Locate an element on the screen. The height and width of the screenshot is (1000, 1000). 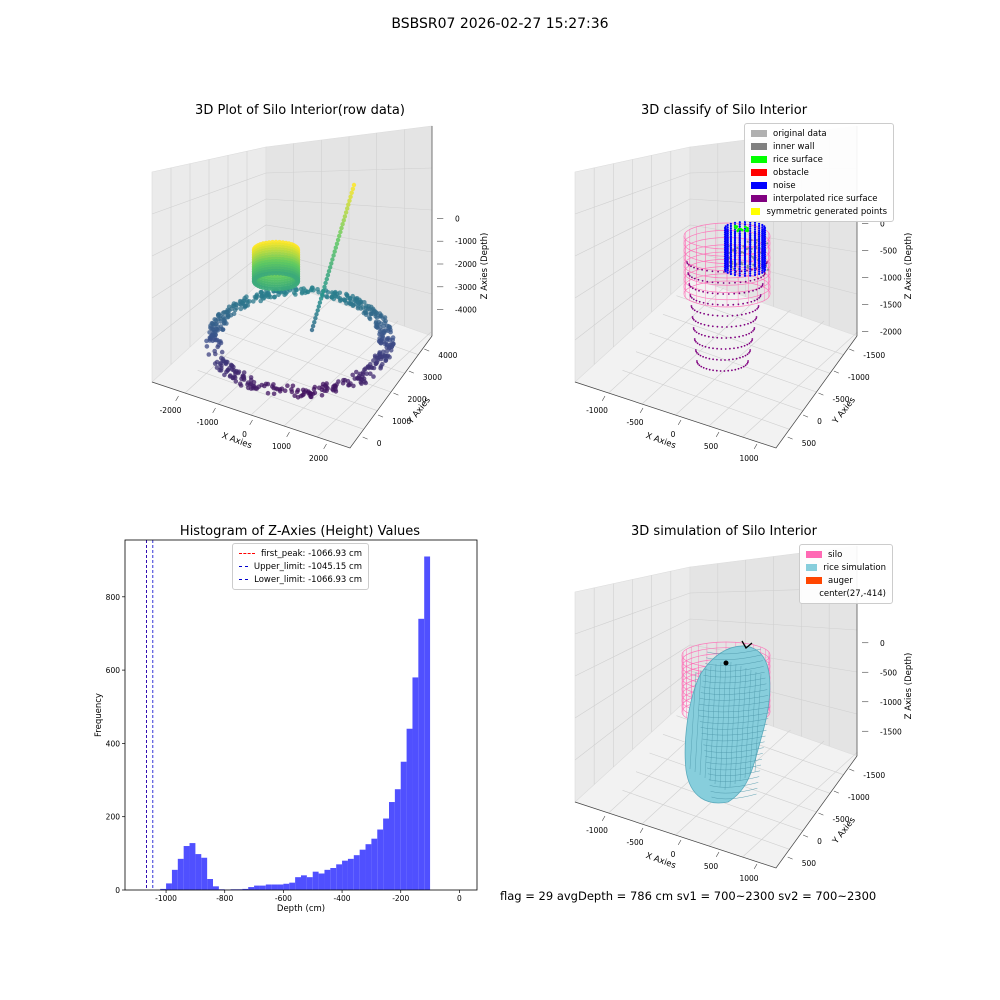
p4-y-tick is located at coordinates (836, 792).